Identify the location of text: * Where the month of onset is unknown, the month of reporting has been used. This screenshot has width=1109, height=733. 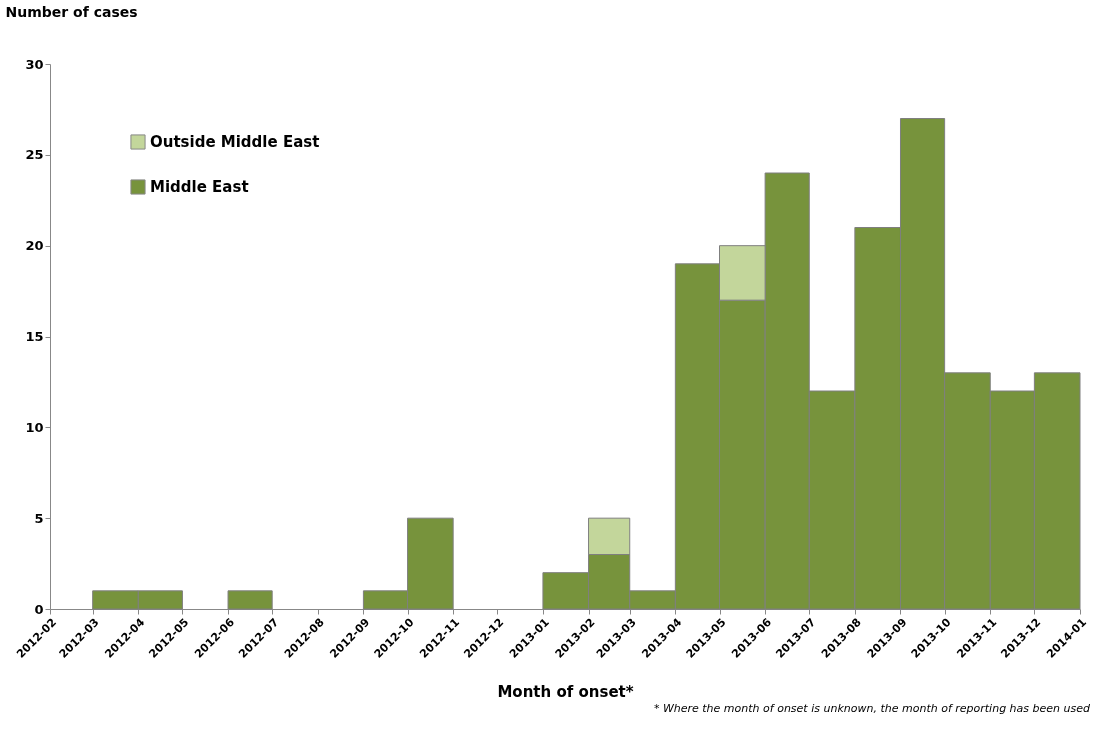
(872, 708).